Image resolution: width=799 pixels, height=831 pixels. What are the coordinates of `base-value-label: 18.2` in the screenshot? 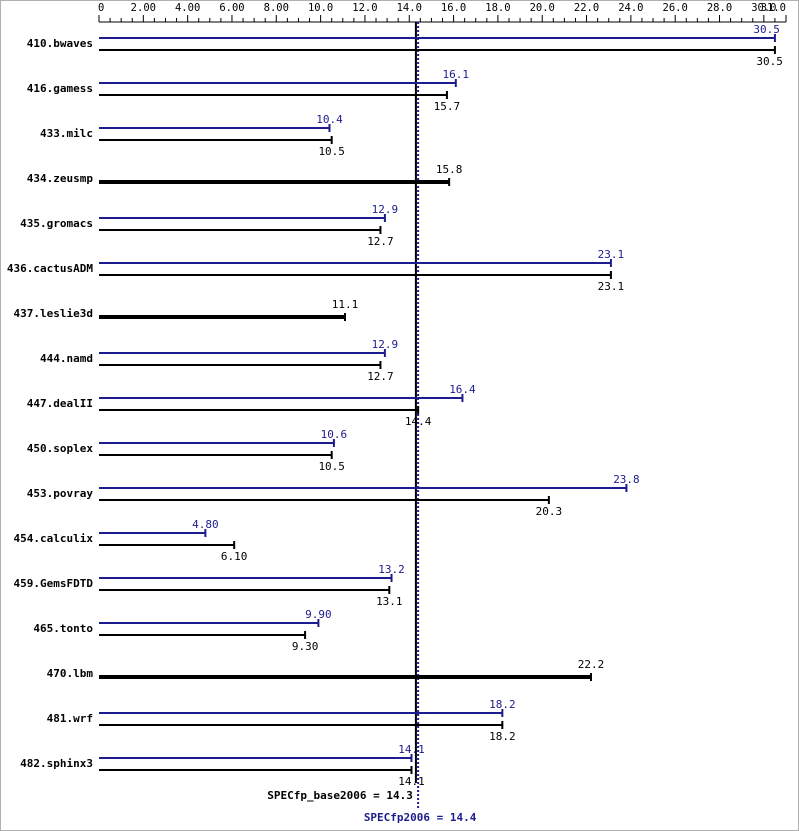 It's located at (502, 736).